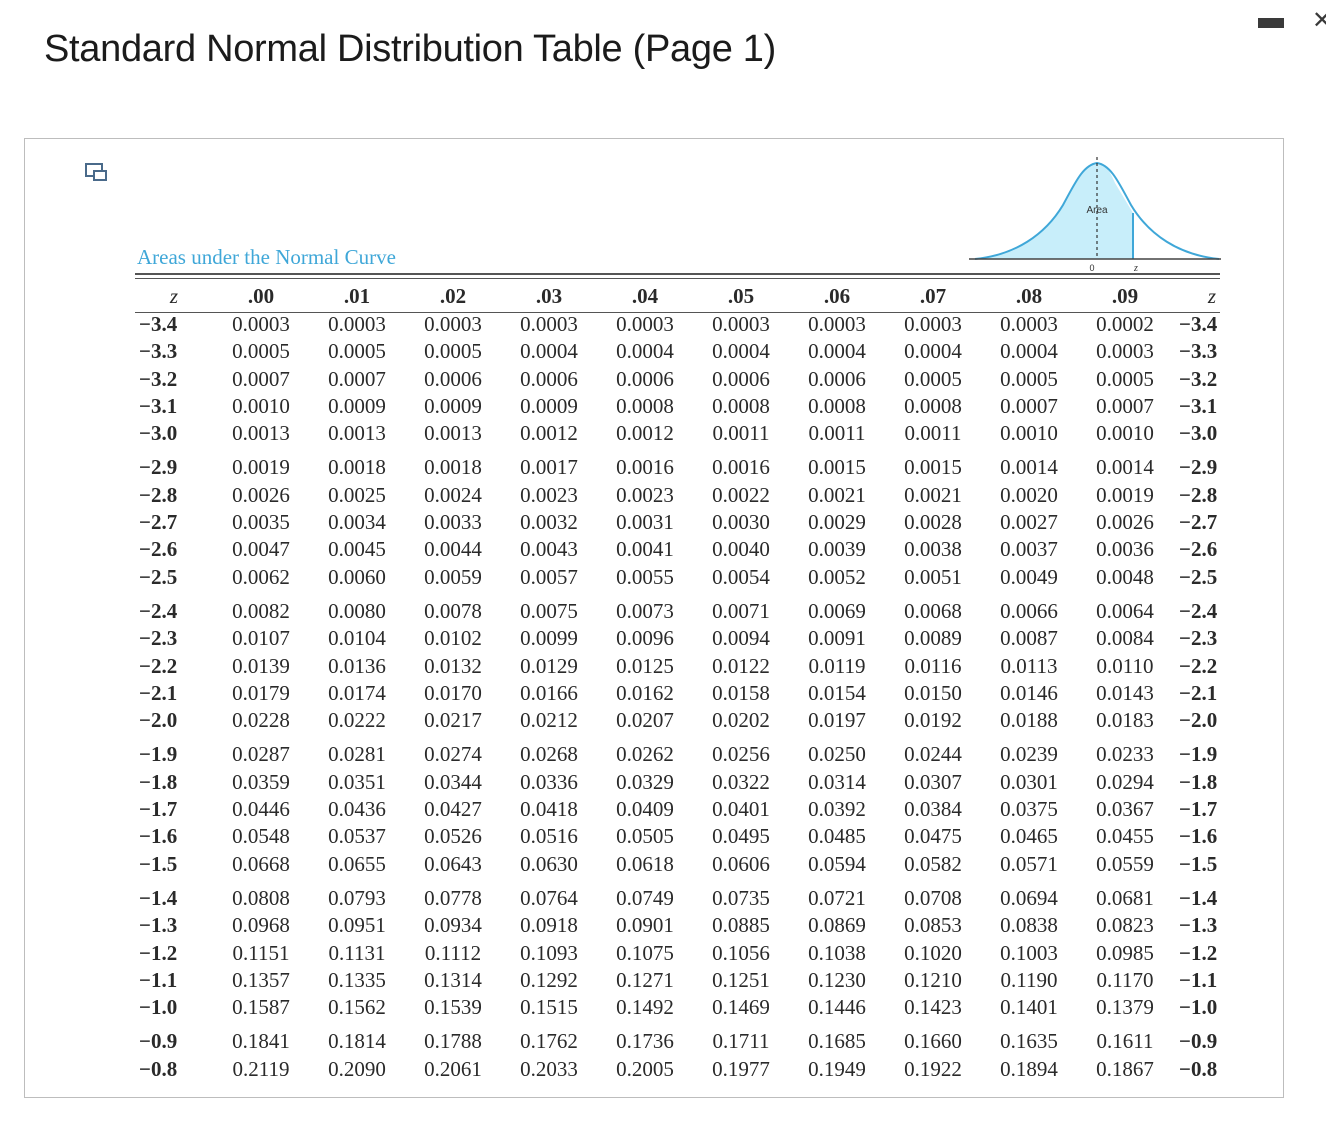 This screenshot has height=1126, width=1326. I want to click on table-cell: 0.0314, so click(837, 781).